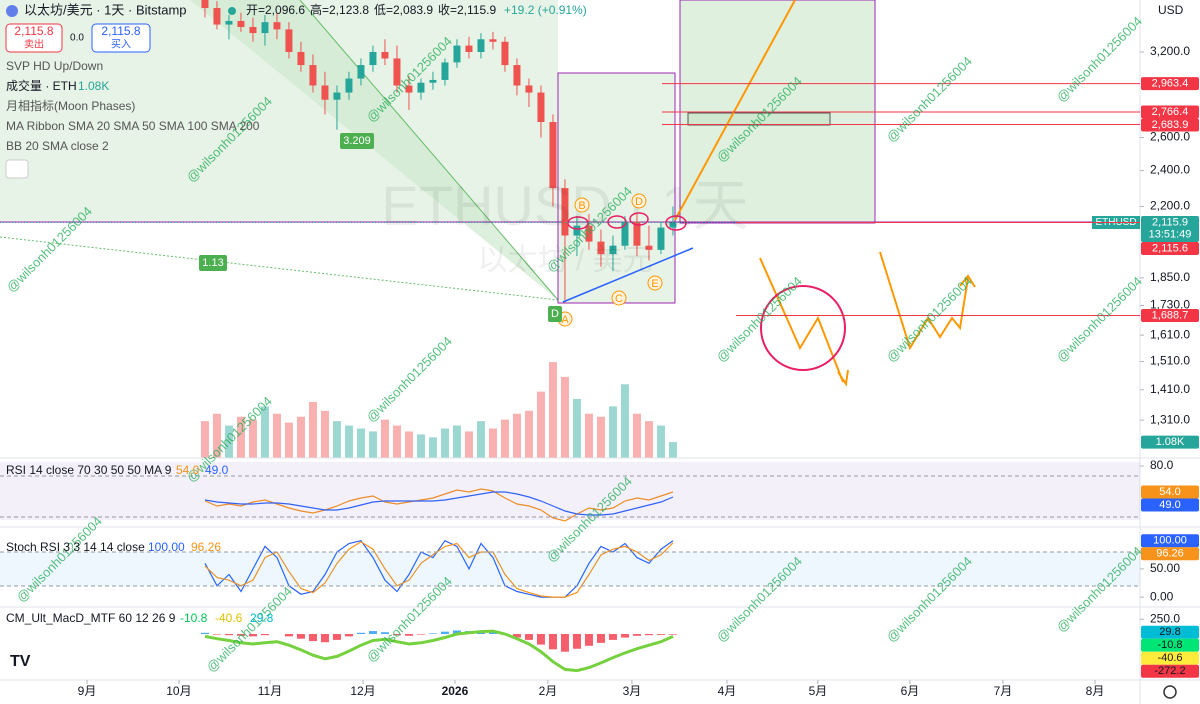 This screenshot has height=704, width=1200. Describe the element at coordinates (105, 9) in the screenshot. I see `symbol-title: 以太坊/美元 · 1天 · Bitstamp` at that location.